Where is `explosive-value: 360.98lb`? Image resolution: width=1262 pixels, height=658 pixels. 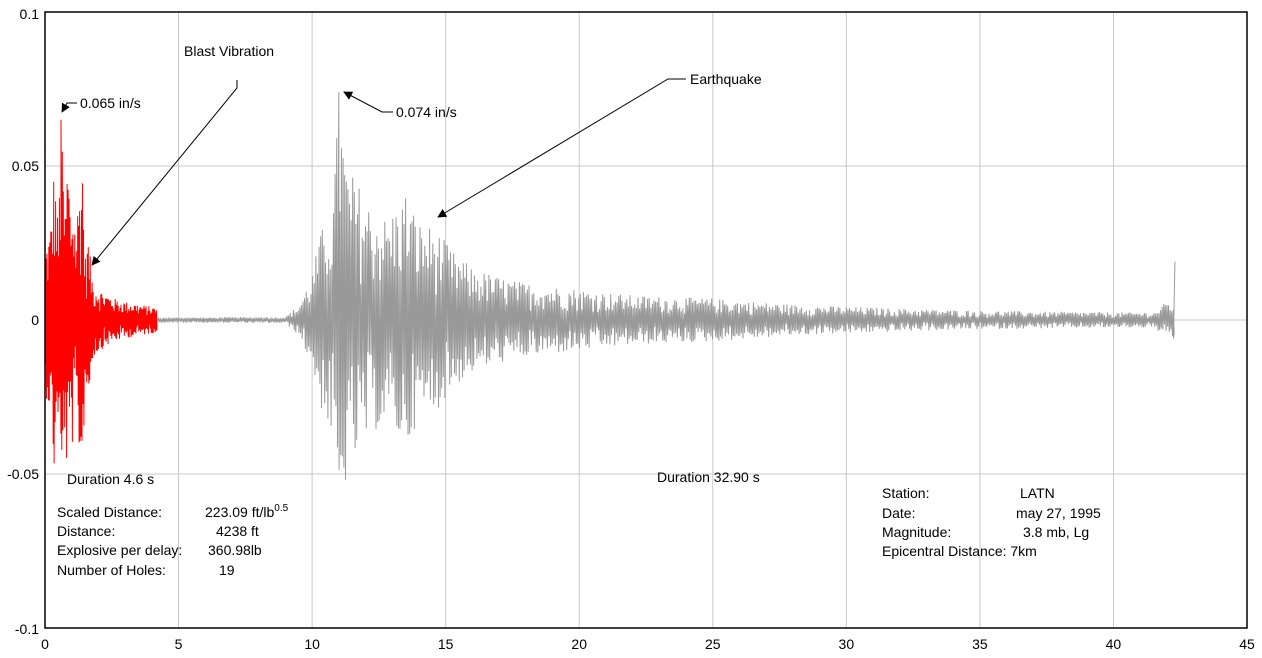
explosive-value: 360.98lb is located at coordinates (235, 550).